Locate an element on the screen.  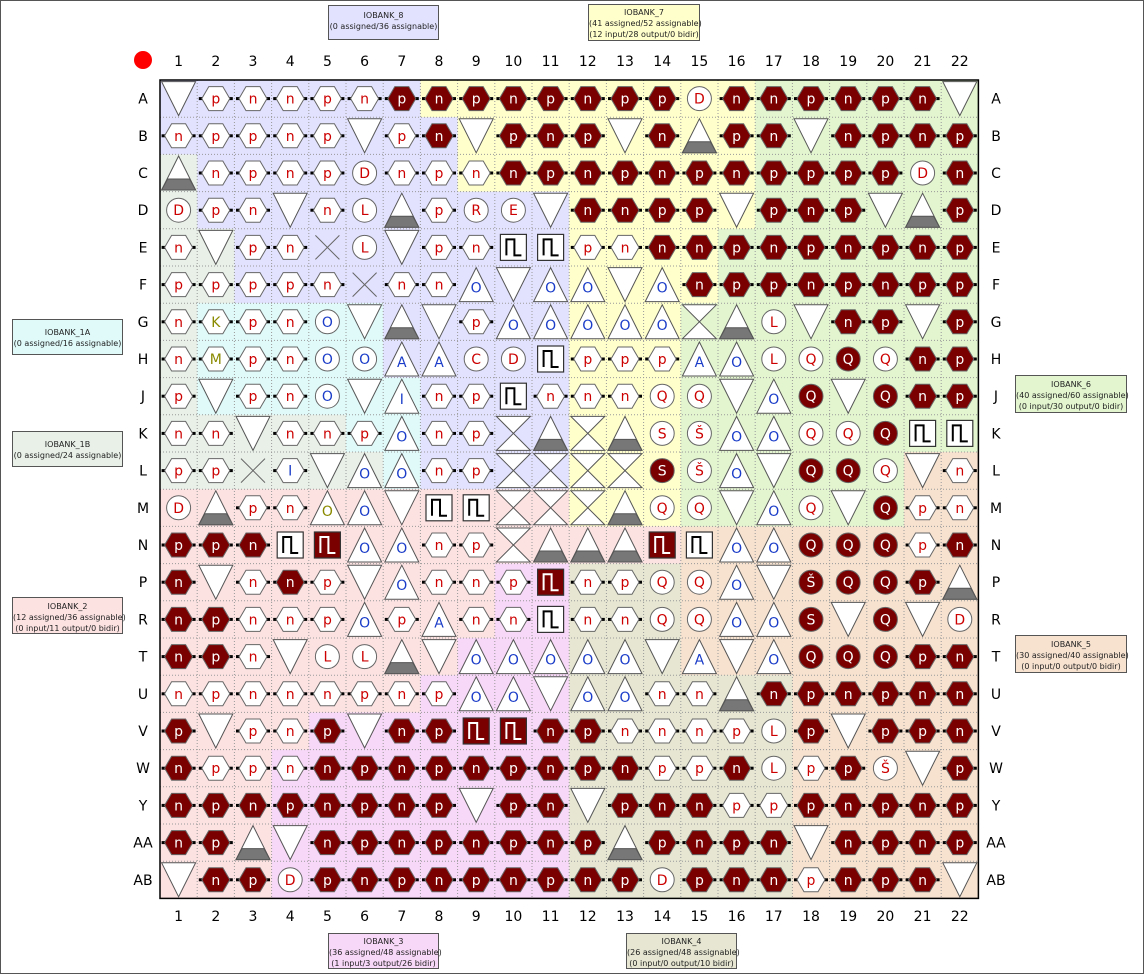
pin-R15: Q is located at coordinates (699, 619).